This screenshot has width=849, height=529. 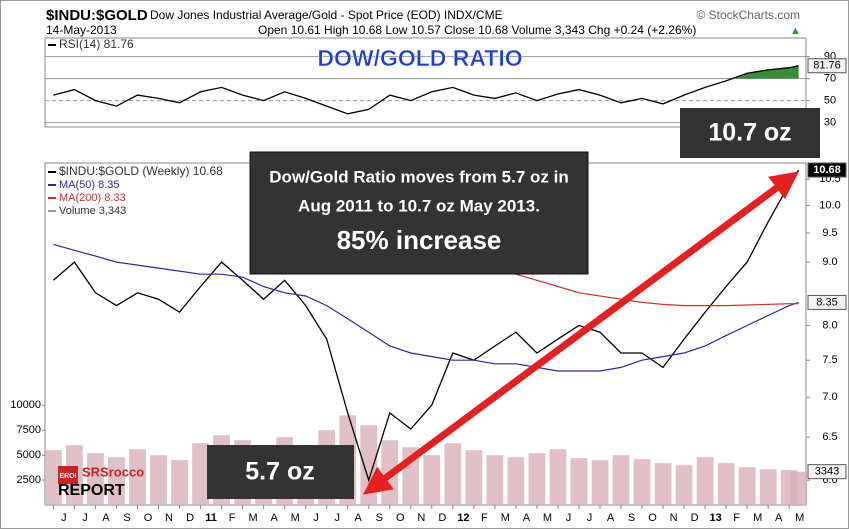 I want to click on x-tick-label: 11, so click(x=211, y=518).